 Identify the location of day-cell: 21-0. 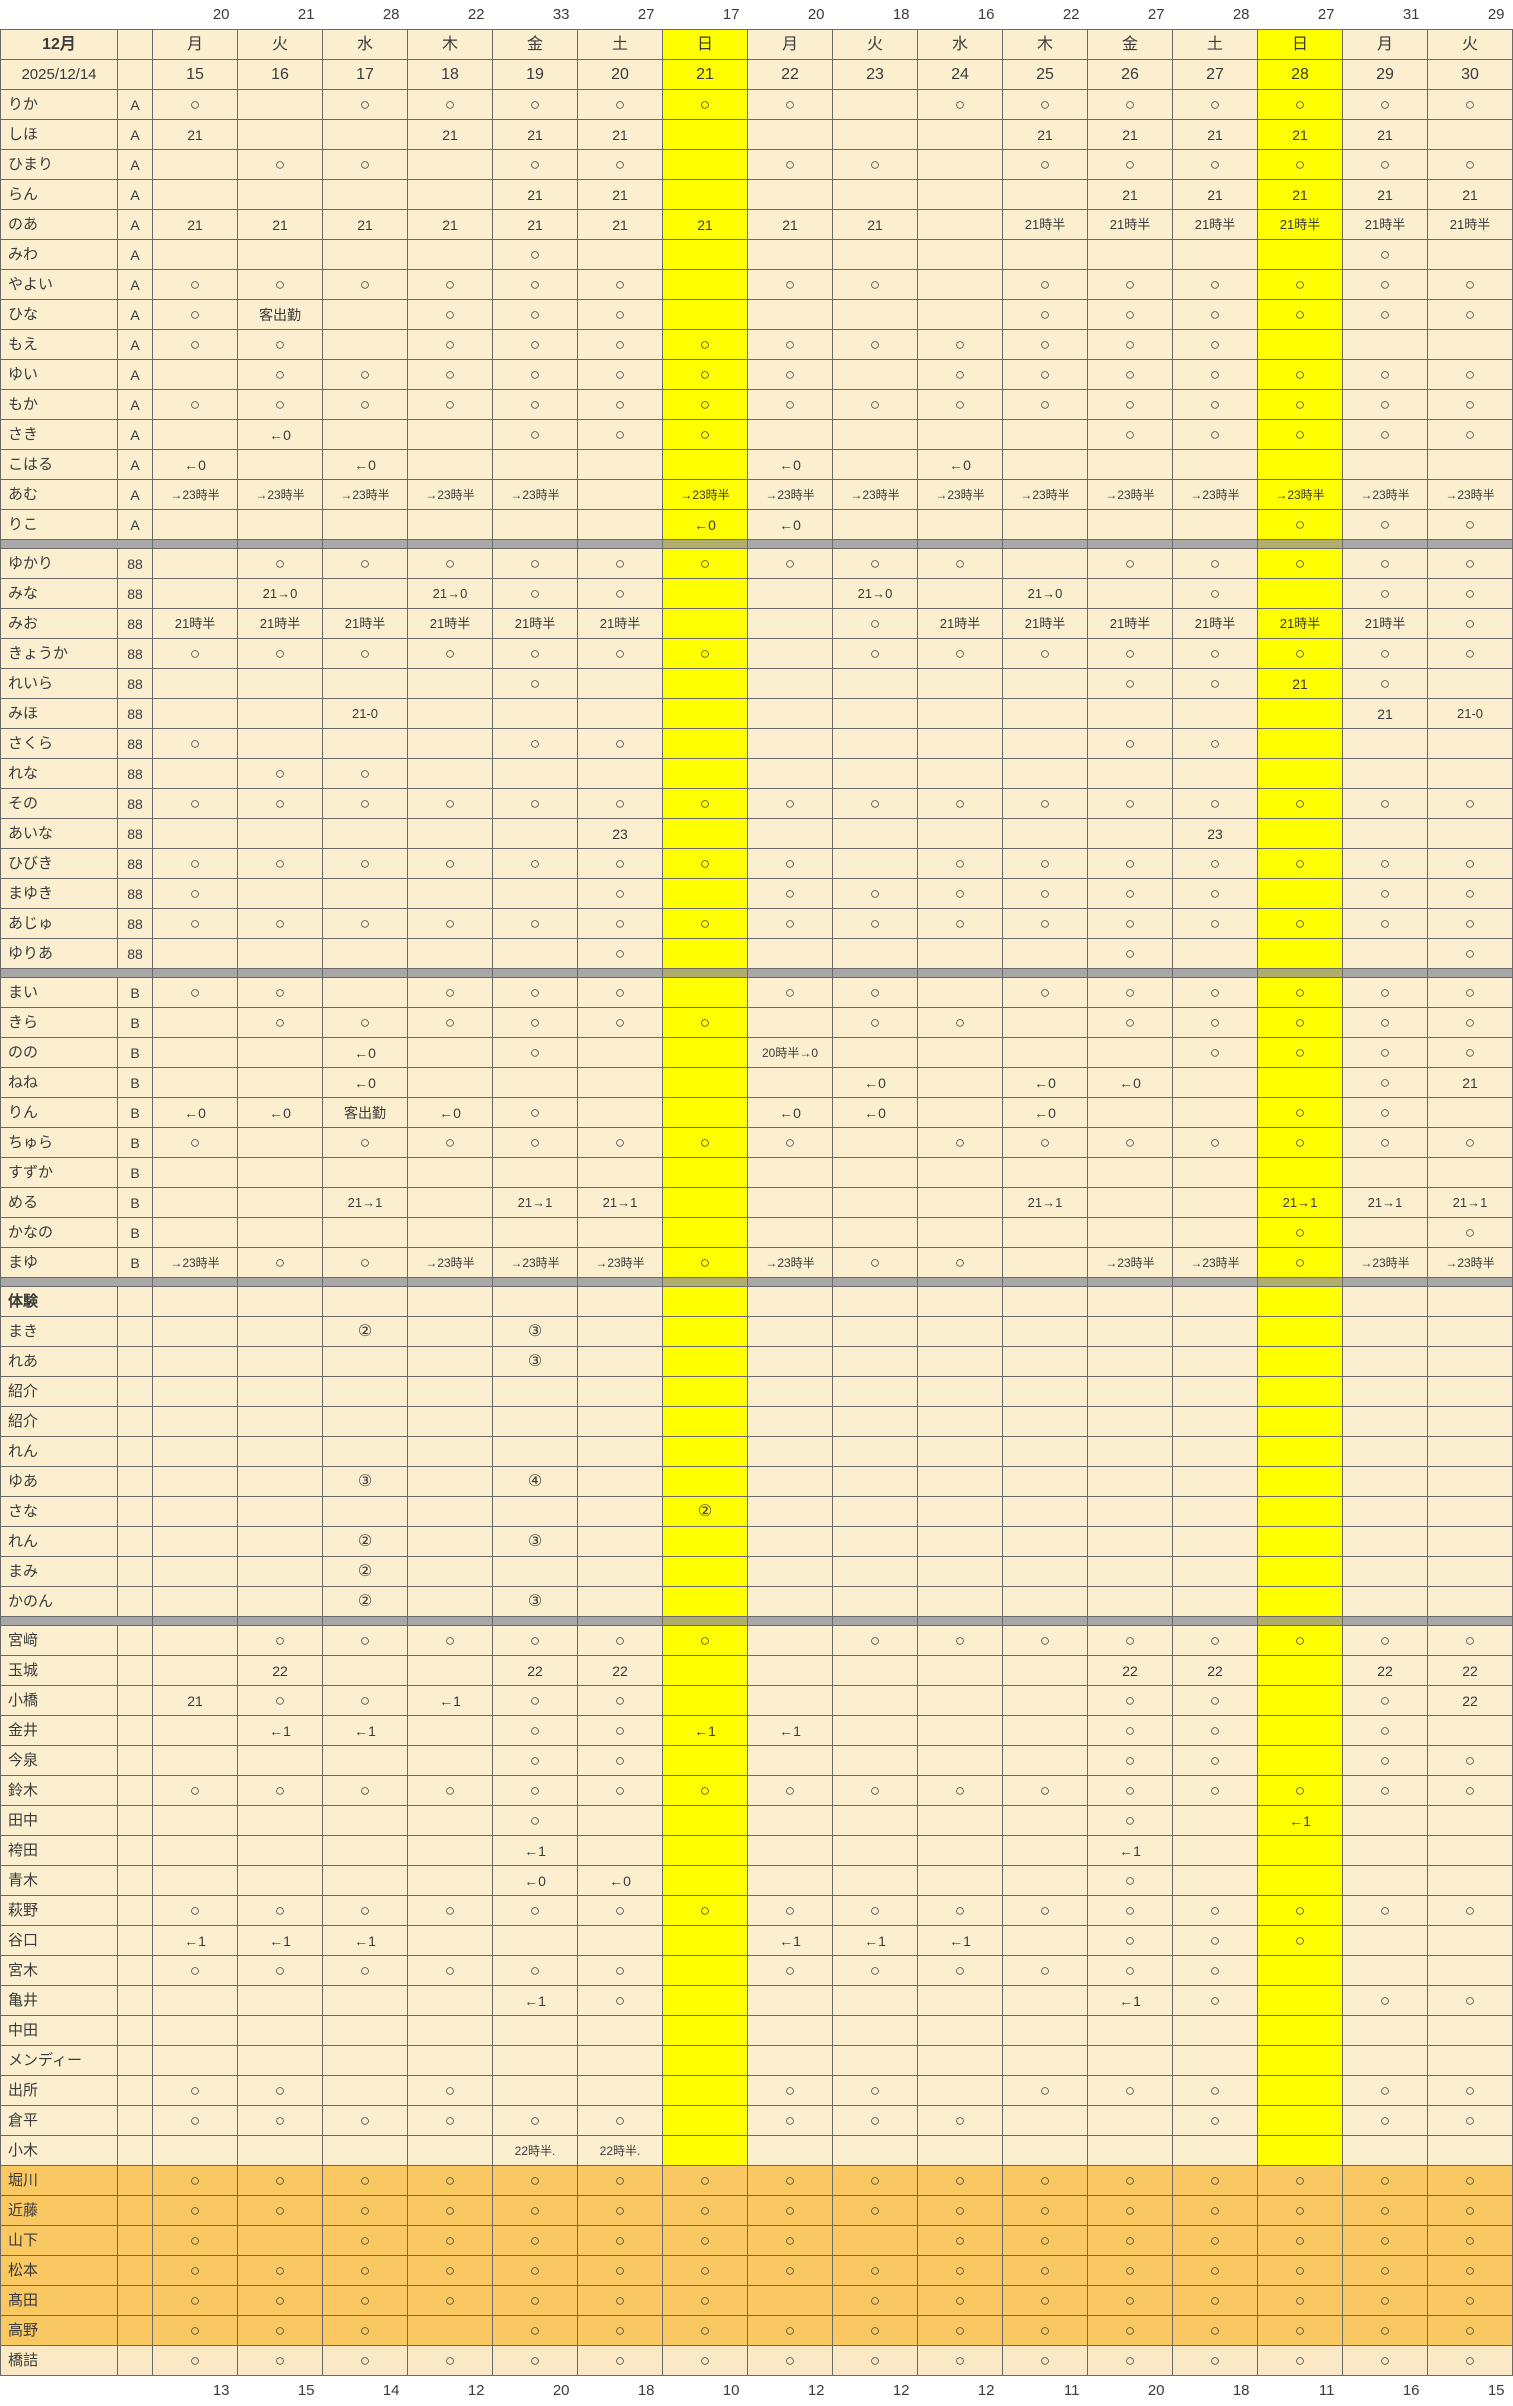
(1470, 713).